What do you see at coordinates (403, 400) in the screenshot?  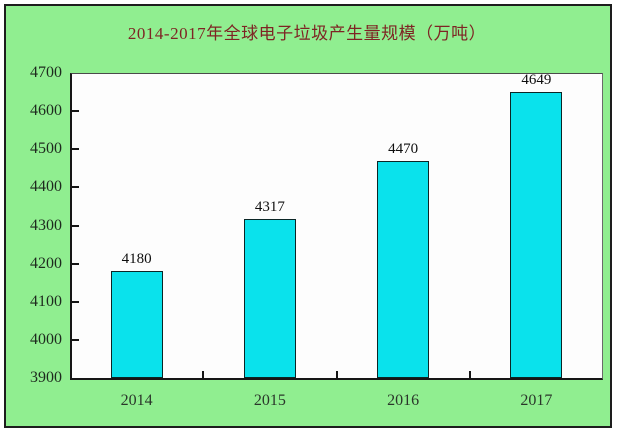 I see `x-axis-category-label: 2016` at bounding box center [403, 400].